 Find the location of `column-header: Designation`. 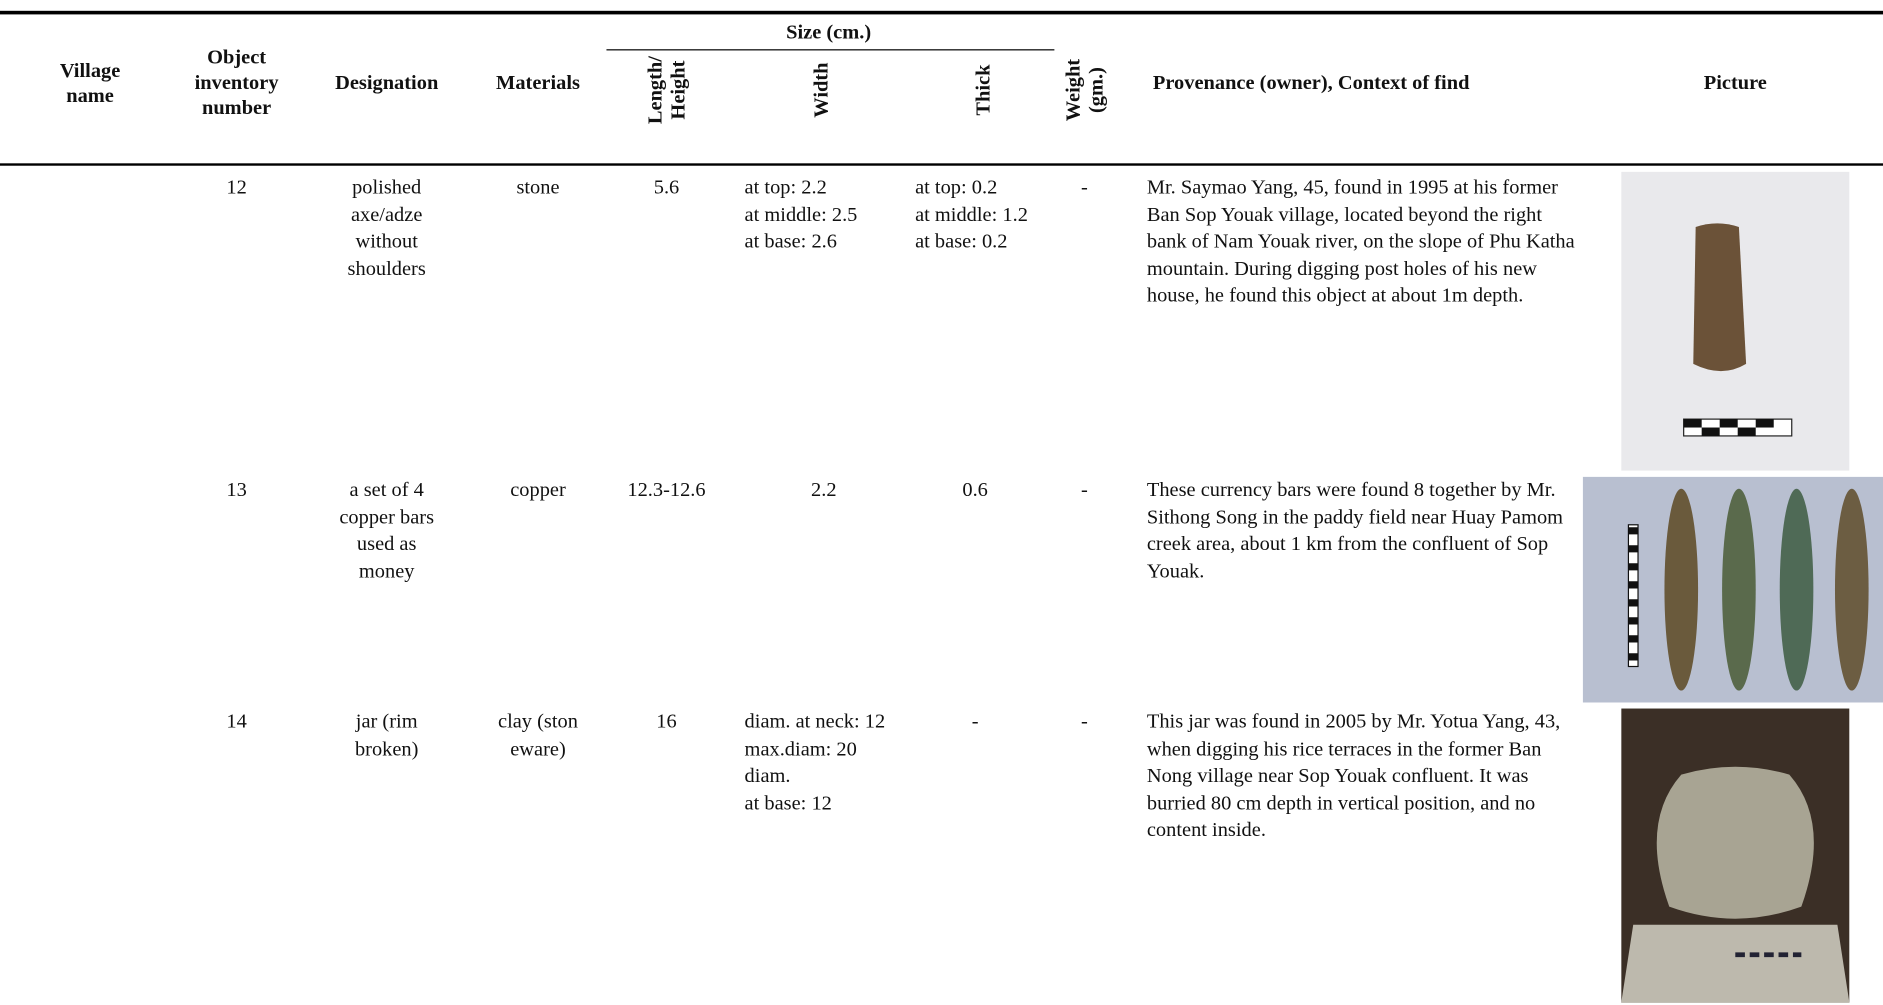

column-header: Designation is located at coordinates (387, 82).